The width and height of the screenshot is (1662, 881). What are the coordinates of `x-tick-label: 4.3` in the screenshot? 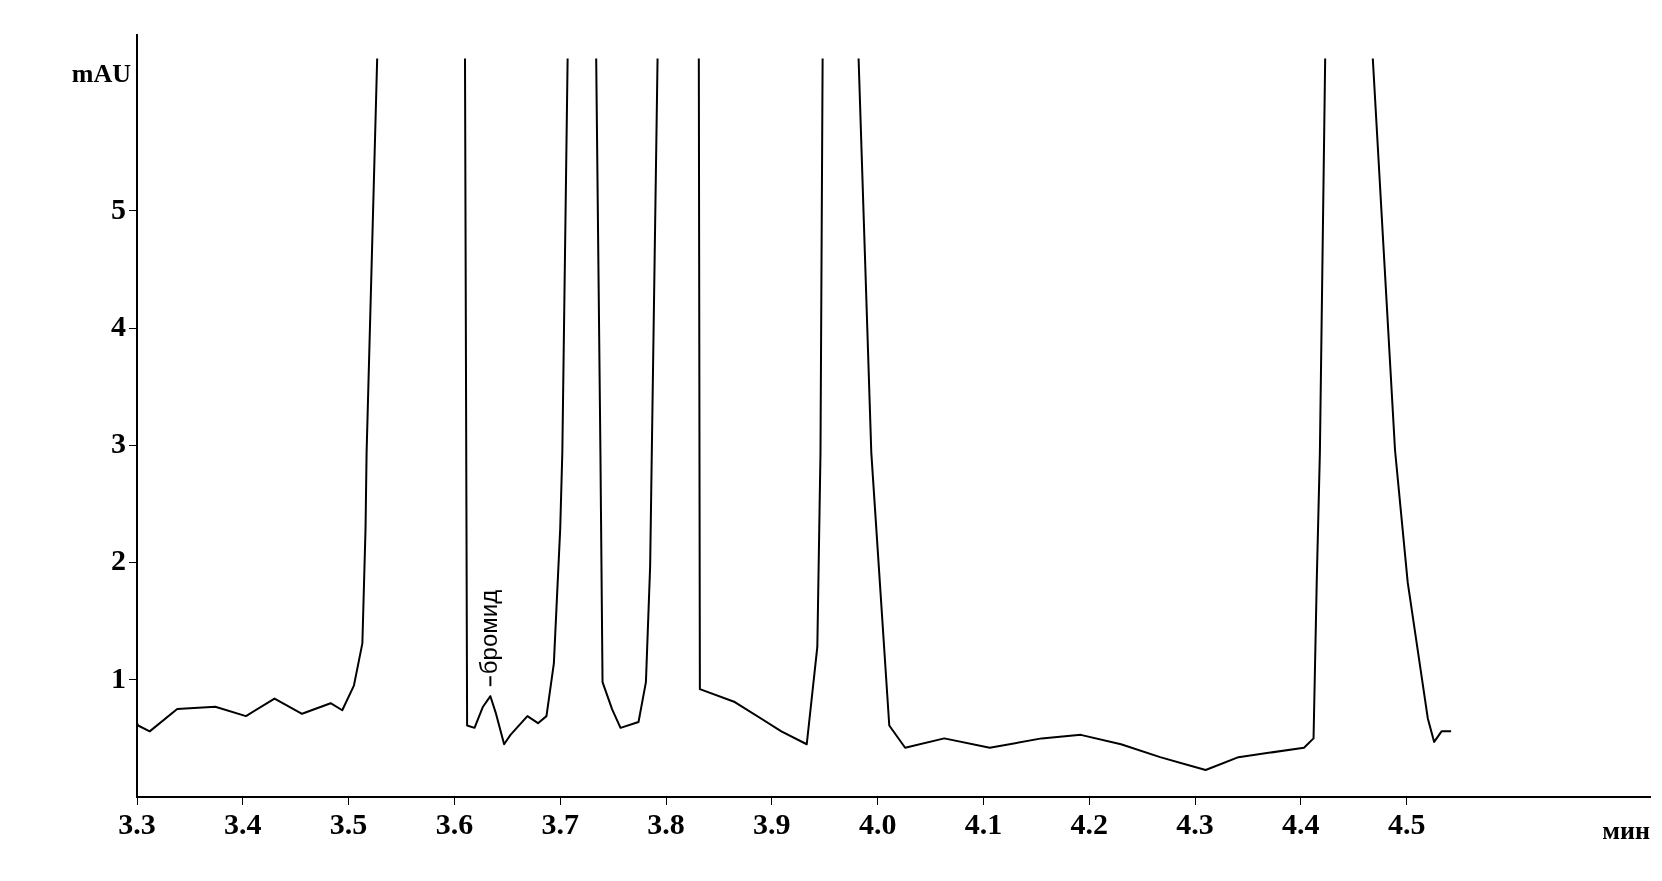 It's located at (1195, 823).